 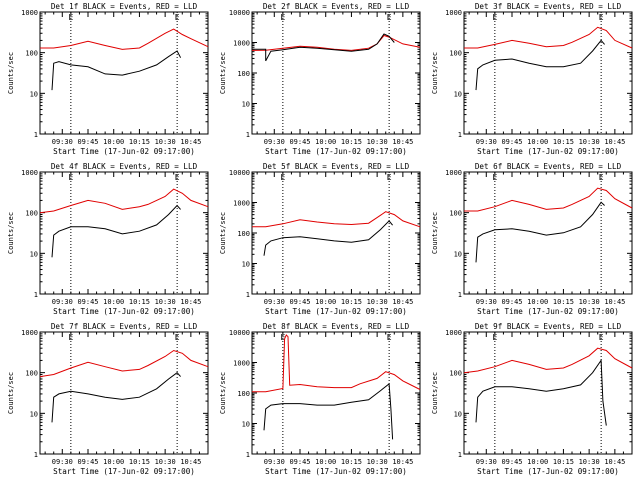 What do you see at coordinates (336, 6) in the screenshot?
I see `panel-title: Det 2f BLACK = Events, RED = LLD` at bounding box center [336, 6].